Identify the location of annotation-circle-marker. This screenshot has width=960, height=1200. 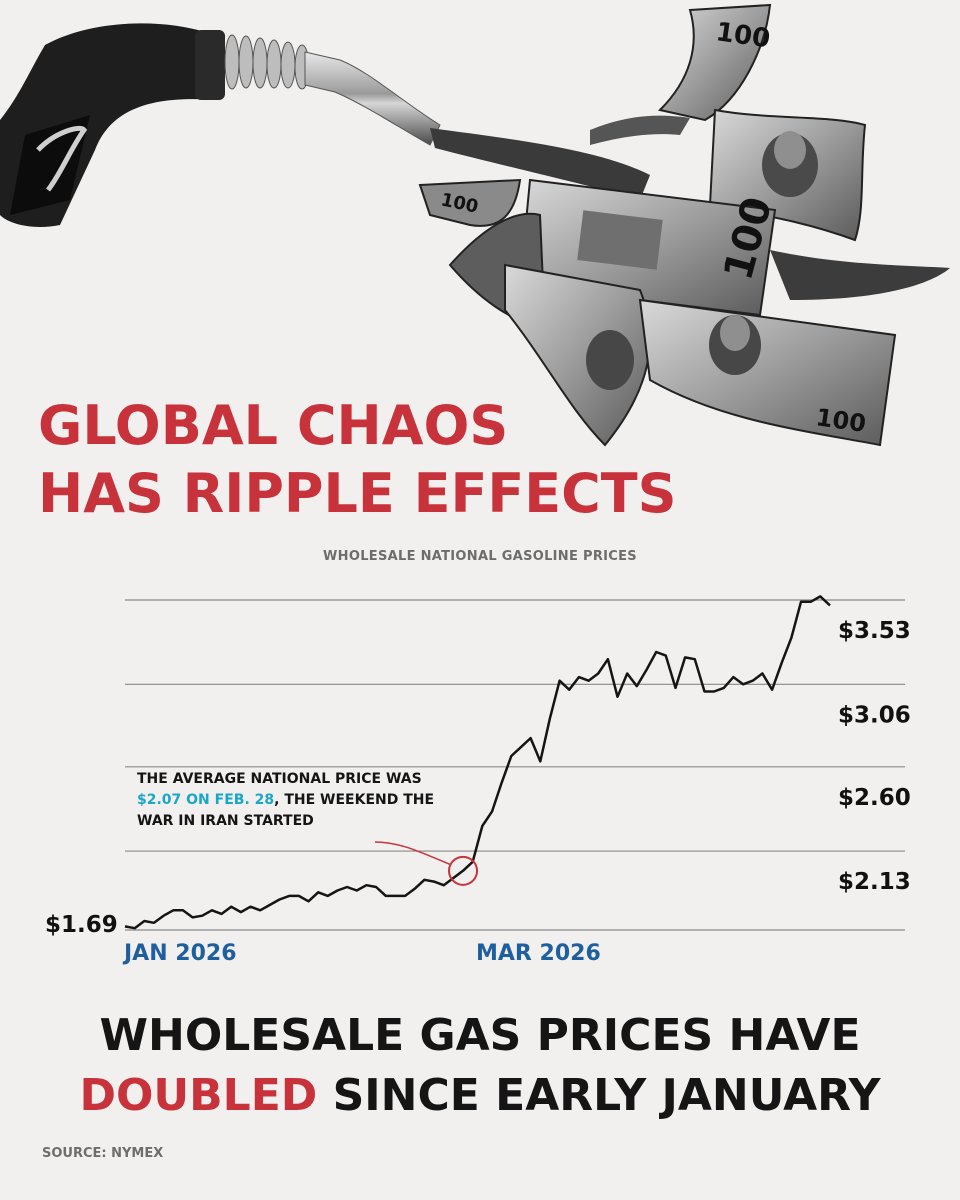
(463, 870).